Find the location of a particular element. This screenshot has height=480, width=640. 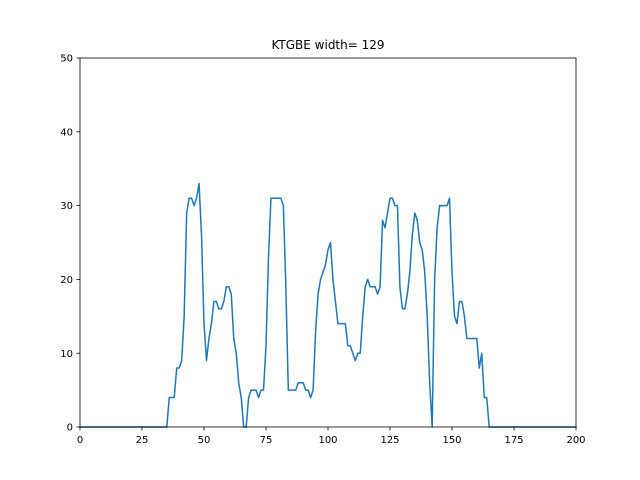

y-axis: 0 10 20 30 40 50 is located at coordinates (70, 244).